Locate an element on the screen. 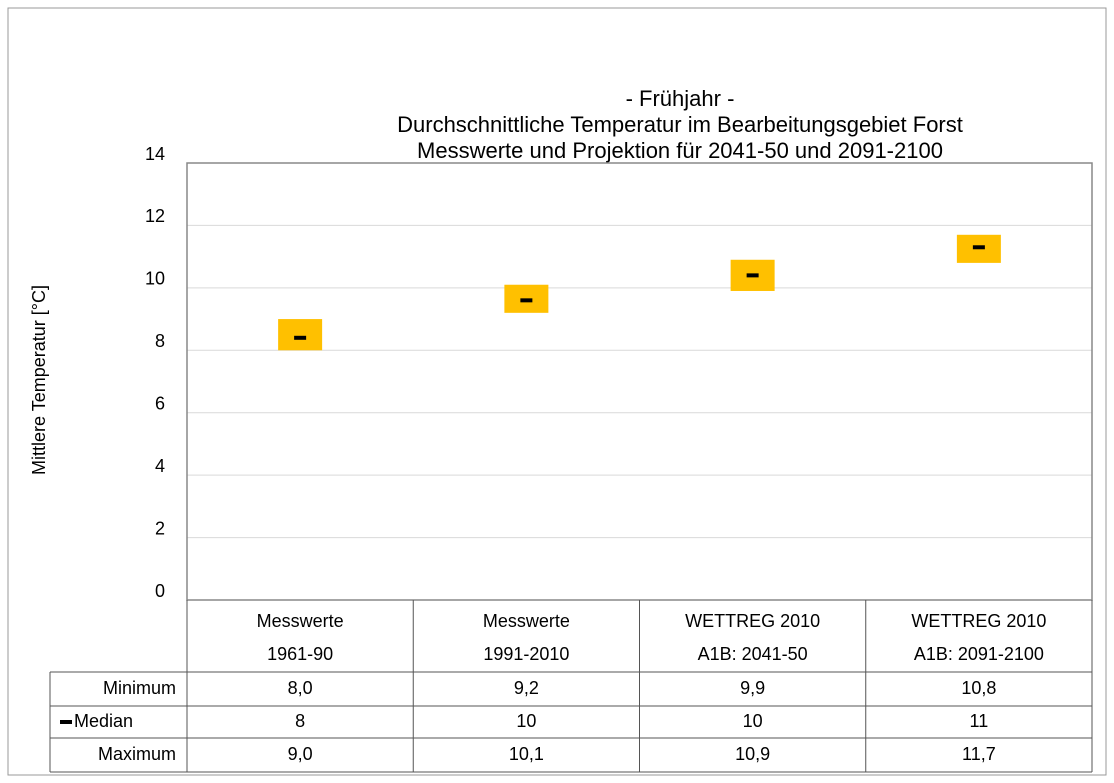 The width and height of the screenshot is (1114, 783). y-tick-label: 12 is located at coordinates (155, 216).